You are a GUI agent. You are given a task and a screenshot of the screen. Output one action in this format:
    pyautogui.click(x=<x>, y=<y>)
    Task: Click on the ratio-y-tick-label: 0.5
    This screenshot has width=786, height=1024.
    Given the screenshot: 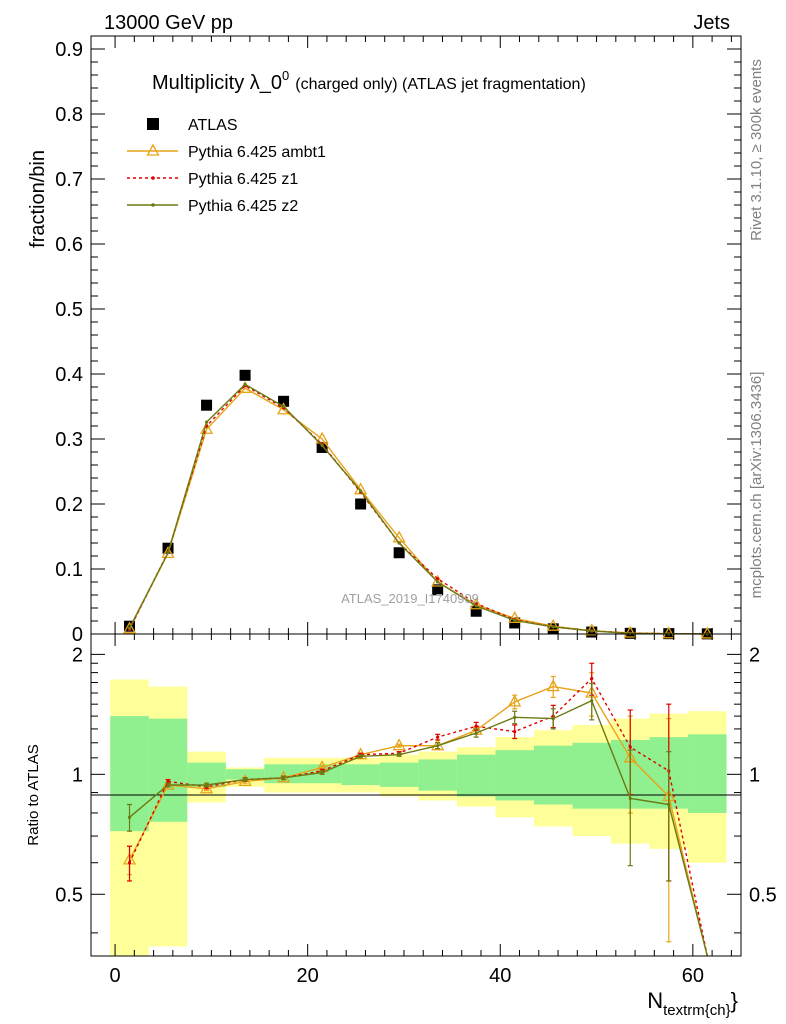 What is the action you would take?
    pyautogui.click(x=69, y=895)
    